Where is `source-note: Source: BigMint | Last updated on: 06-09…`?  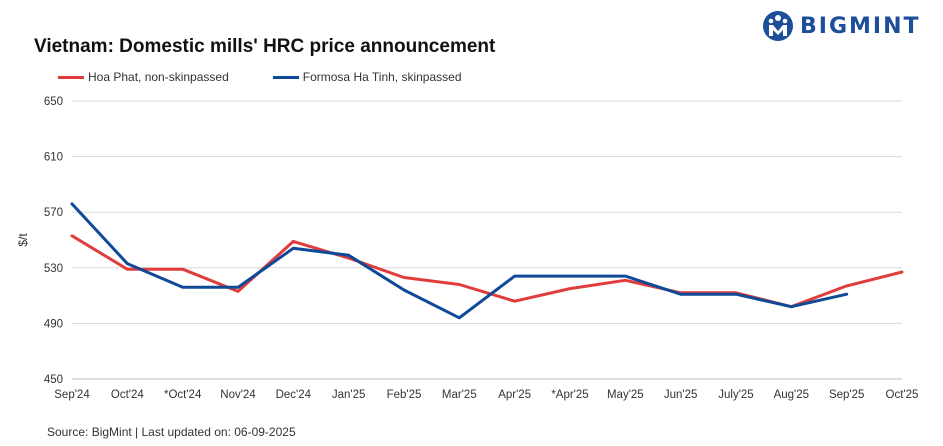
source-note: Source: BigMint | Last updated on: 06-09… is located at coordinates (171, 432).